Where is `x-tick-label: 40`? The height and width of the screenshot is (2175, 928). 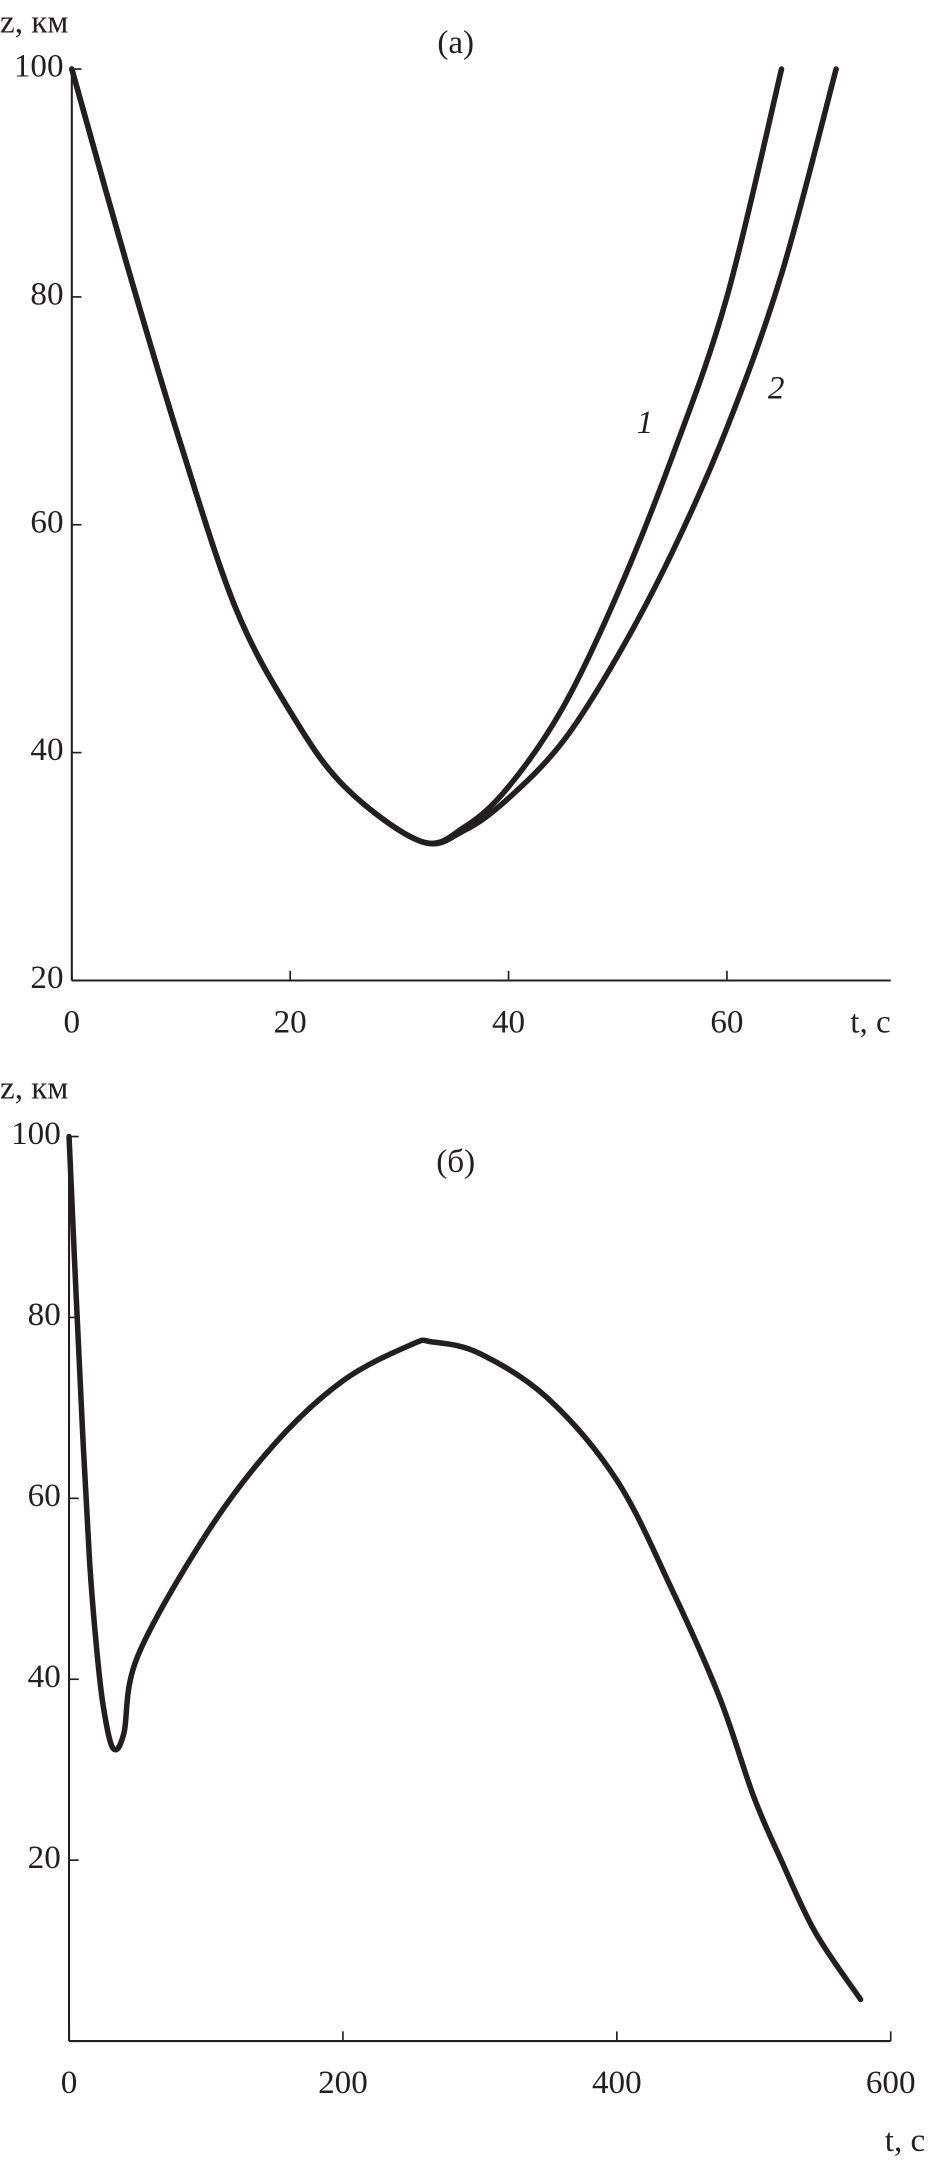
x-tick-label: 40 is located at coordinates (508, 1021).